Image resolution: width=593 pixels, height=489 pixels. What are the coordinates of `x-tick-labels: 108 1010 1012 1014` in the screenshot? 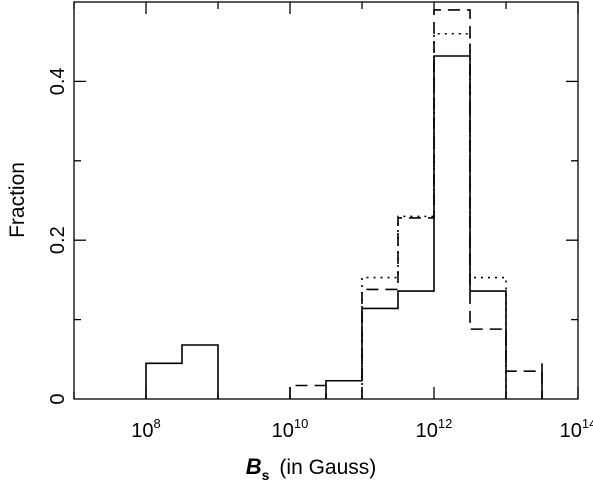 It's located at (362, 429).